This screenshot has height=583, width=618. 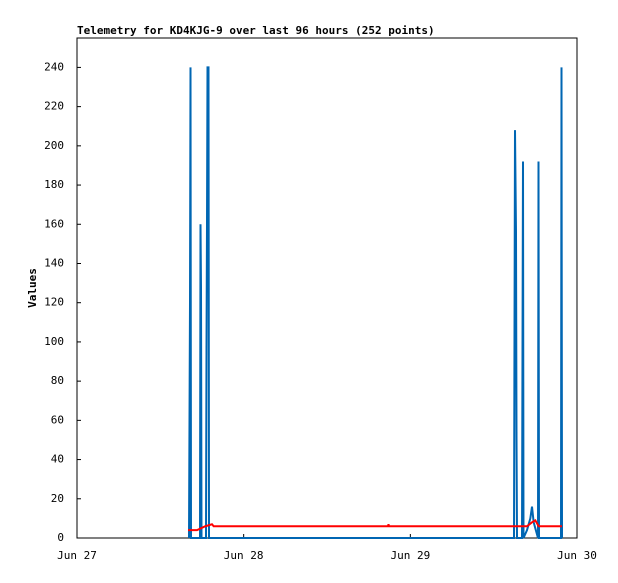 I want to click on y-tick-label: 40, so click(x=57, y=459).